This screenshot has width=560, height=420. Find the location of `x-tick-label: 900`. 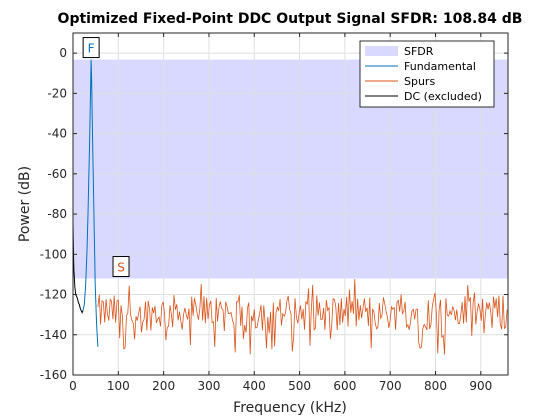

x-tick-label: 900 is located at coordinates (480, 386).